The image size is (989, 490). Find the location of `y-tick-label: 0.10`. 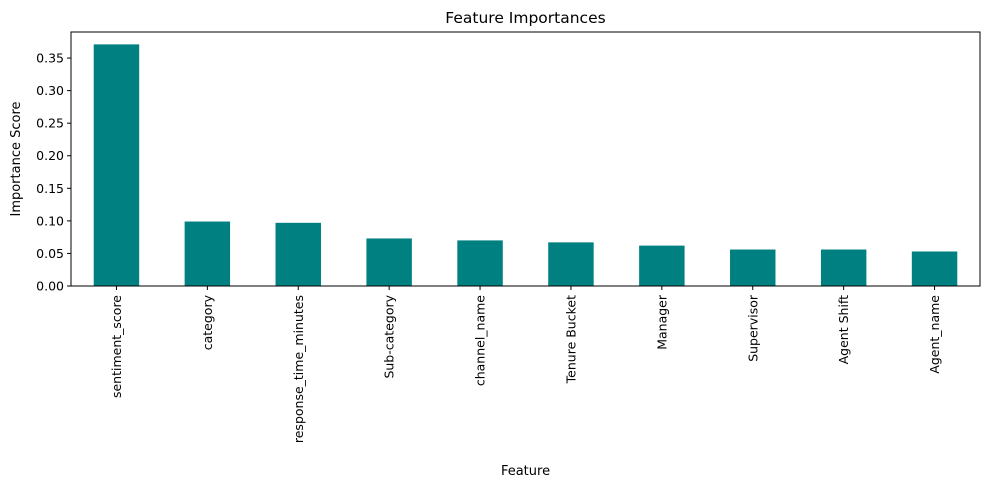

y-tick-label: 0.10 is located at coordinates (50, 220).